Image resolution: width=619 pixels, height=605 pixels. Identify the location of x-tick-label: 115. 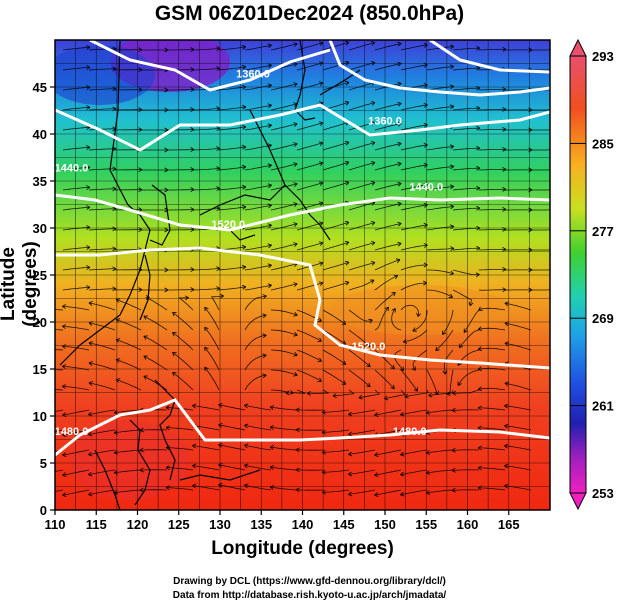
(96, 524).